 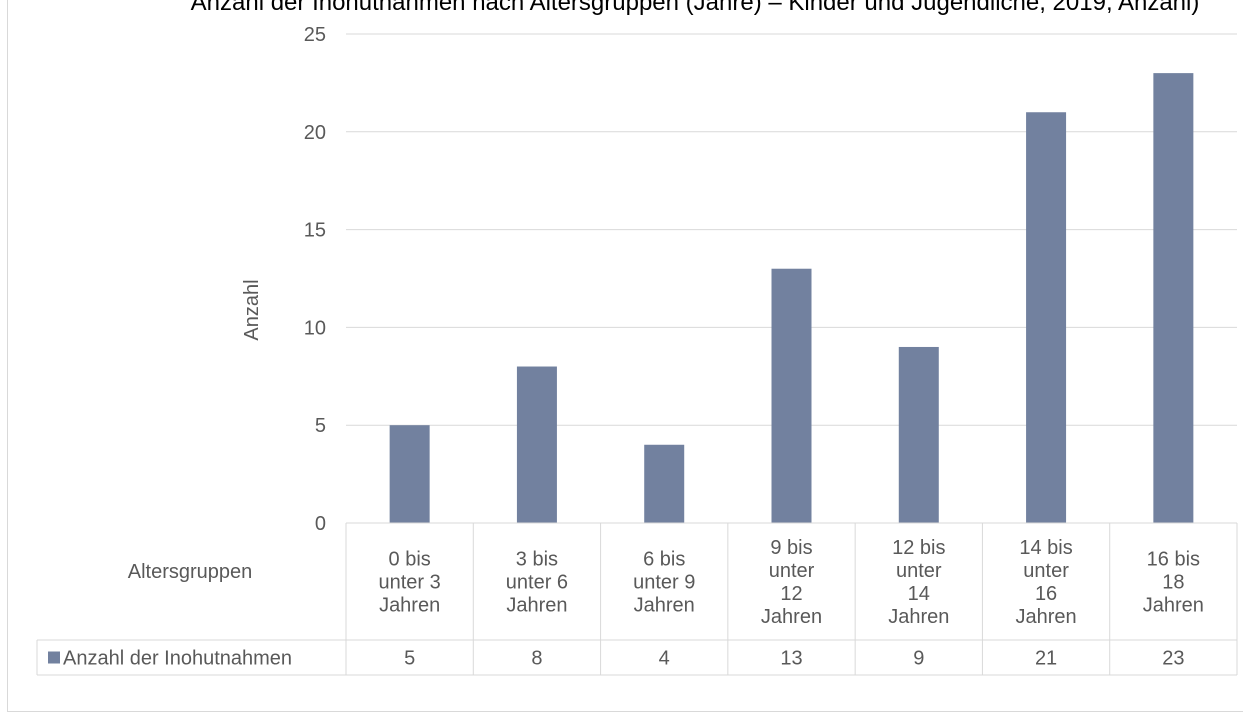 What do you see at coordinates (315, 328) in the screenshot?
I see `y-tick-label: 10` at bounding box center [315, 328].